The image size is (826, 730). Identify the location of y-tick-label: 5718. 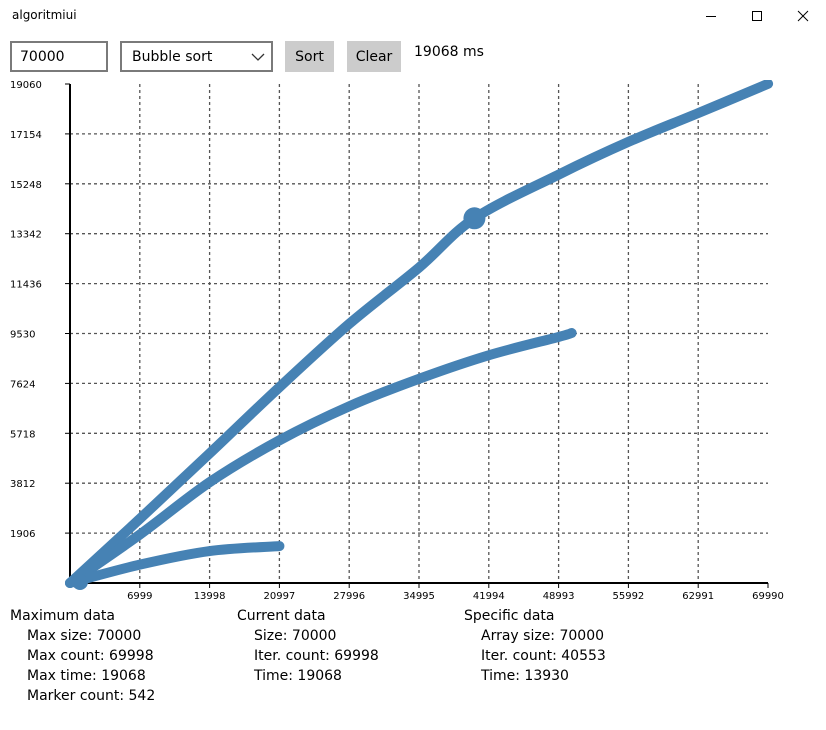
(22, 434).